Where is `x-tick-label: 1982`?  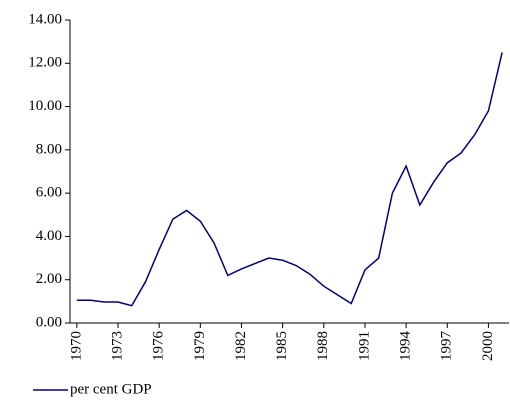 x-tick-label: 1982 is located at coordinates (241, 346).